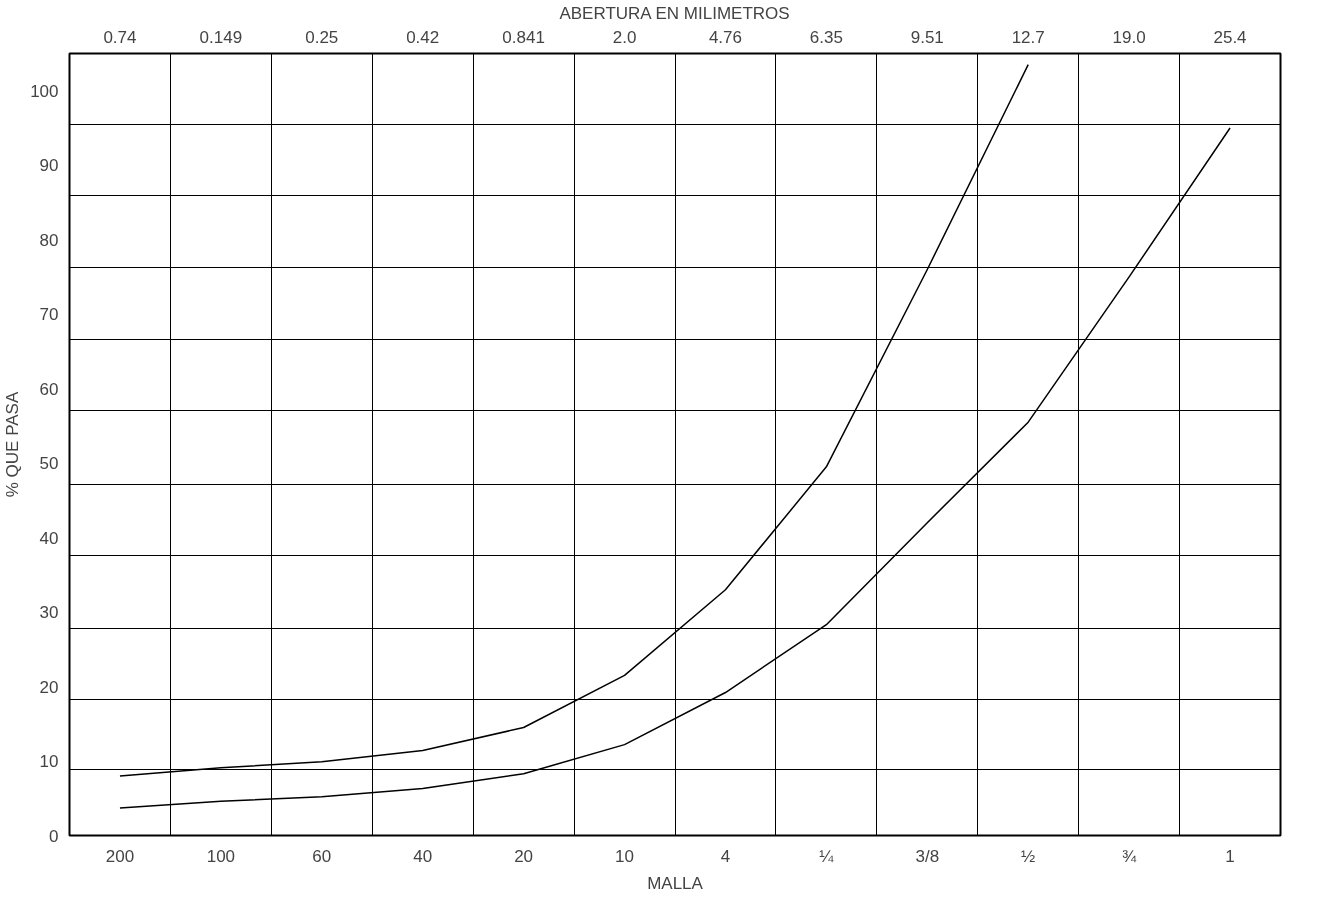  I want to click on text: 19.0, so click(1129, 37).